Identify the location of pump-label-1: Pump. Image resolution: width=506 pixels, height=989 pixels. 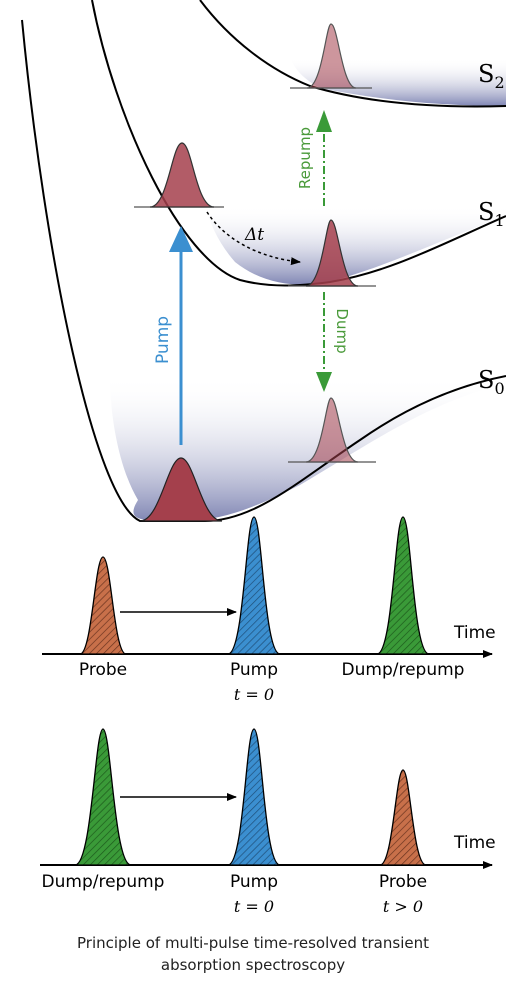
(254, 670).